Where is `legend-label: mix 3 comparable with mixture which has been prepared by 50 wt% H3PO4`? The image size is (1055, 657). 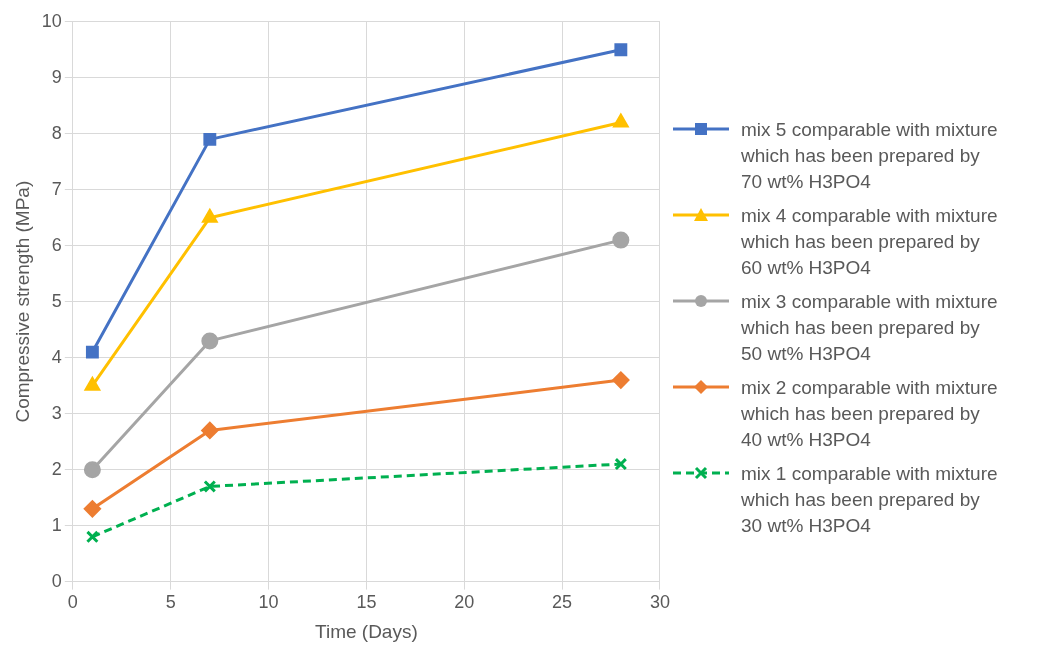 legend-label: mix 3 comparable with mixture which has been prepared by 50 wt% H3PO4 is located at coordinates (870, 328).